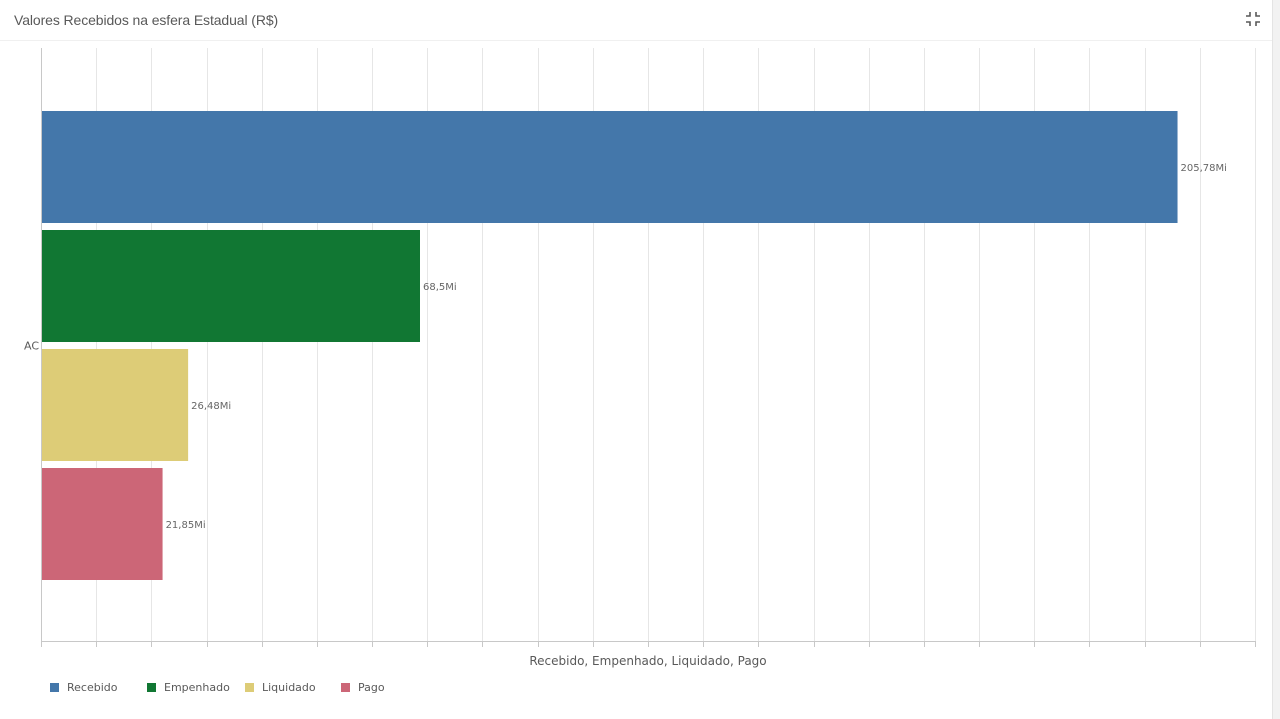 The width and height of the screenshot is (1280, 719). I want to click on bar-pago, so click(102, 524).